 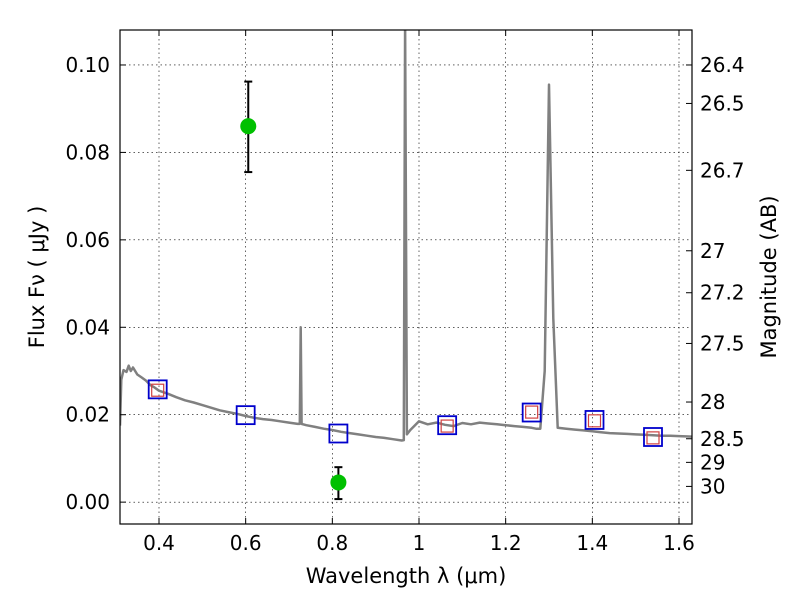 What do you see at coordinates (87, 152) in the screenshot?
I see `y-tick-label: 0.08` at bounding box center [87, 152].